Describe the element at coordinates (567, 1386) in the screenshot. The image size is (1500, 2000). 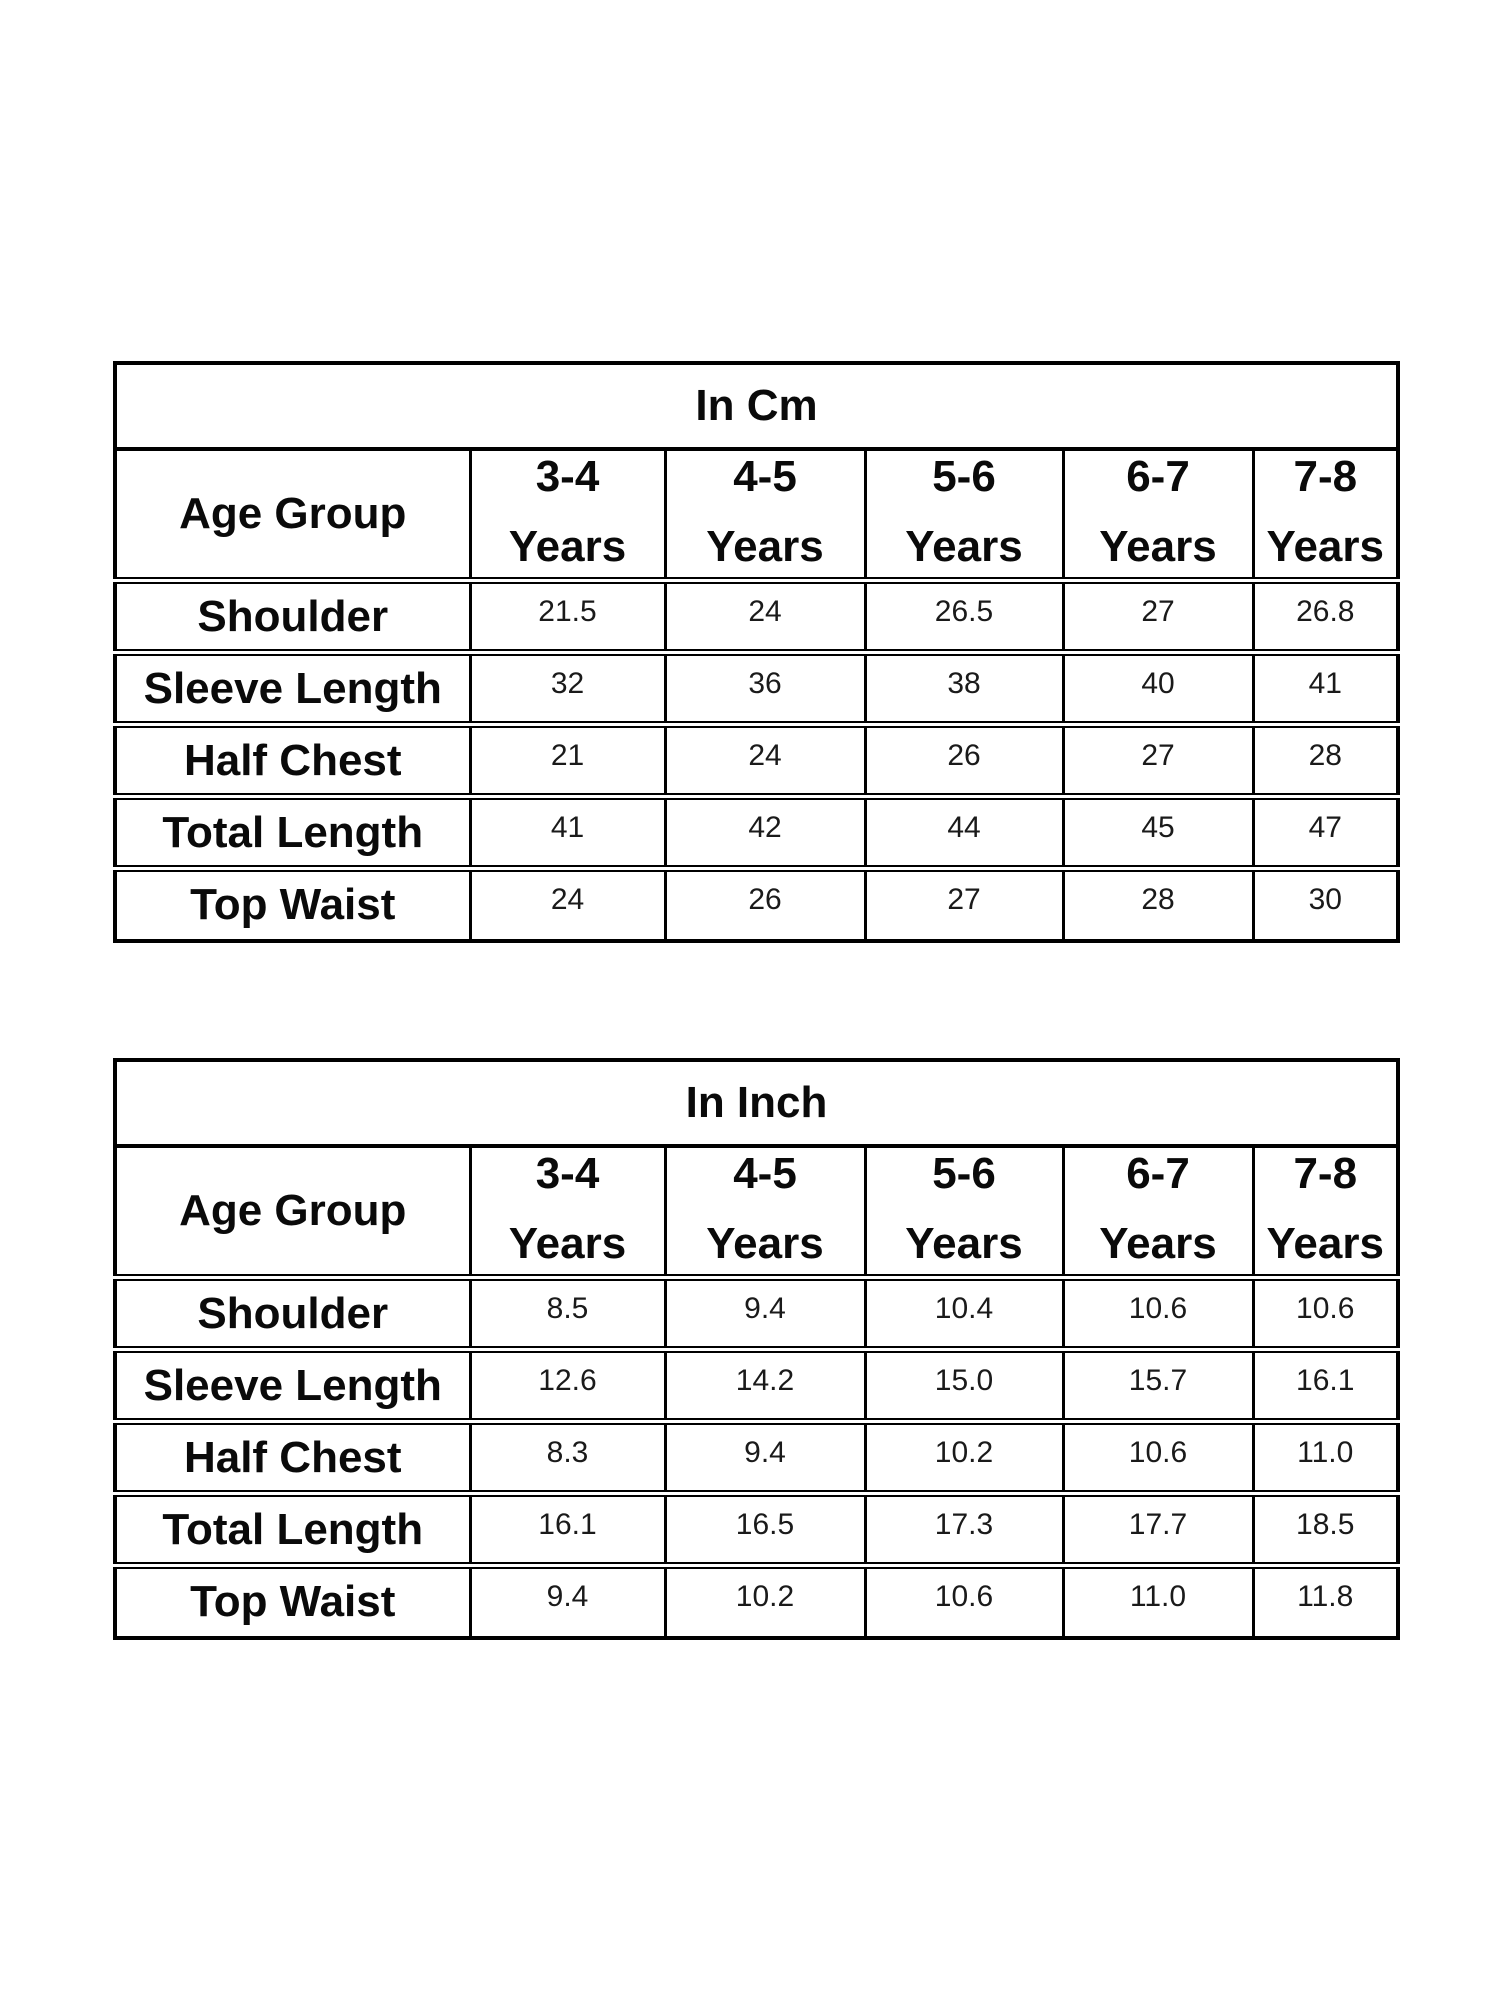
I see `value-cell: 12.6` at that location.